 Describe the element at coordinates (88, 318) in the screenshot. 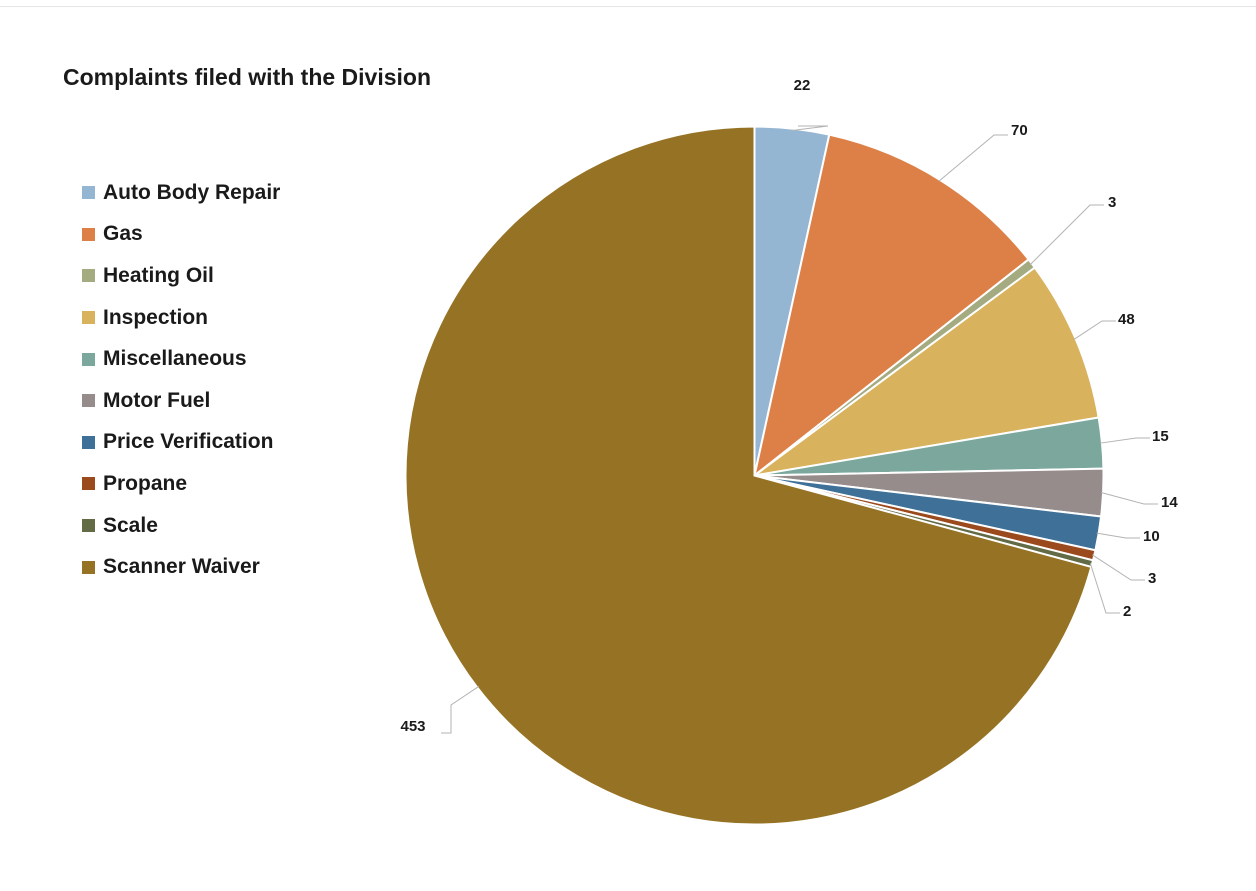

I see `legend-swatch-inspection` at that location.